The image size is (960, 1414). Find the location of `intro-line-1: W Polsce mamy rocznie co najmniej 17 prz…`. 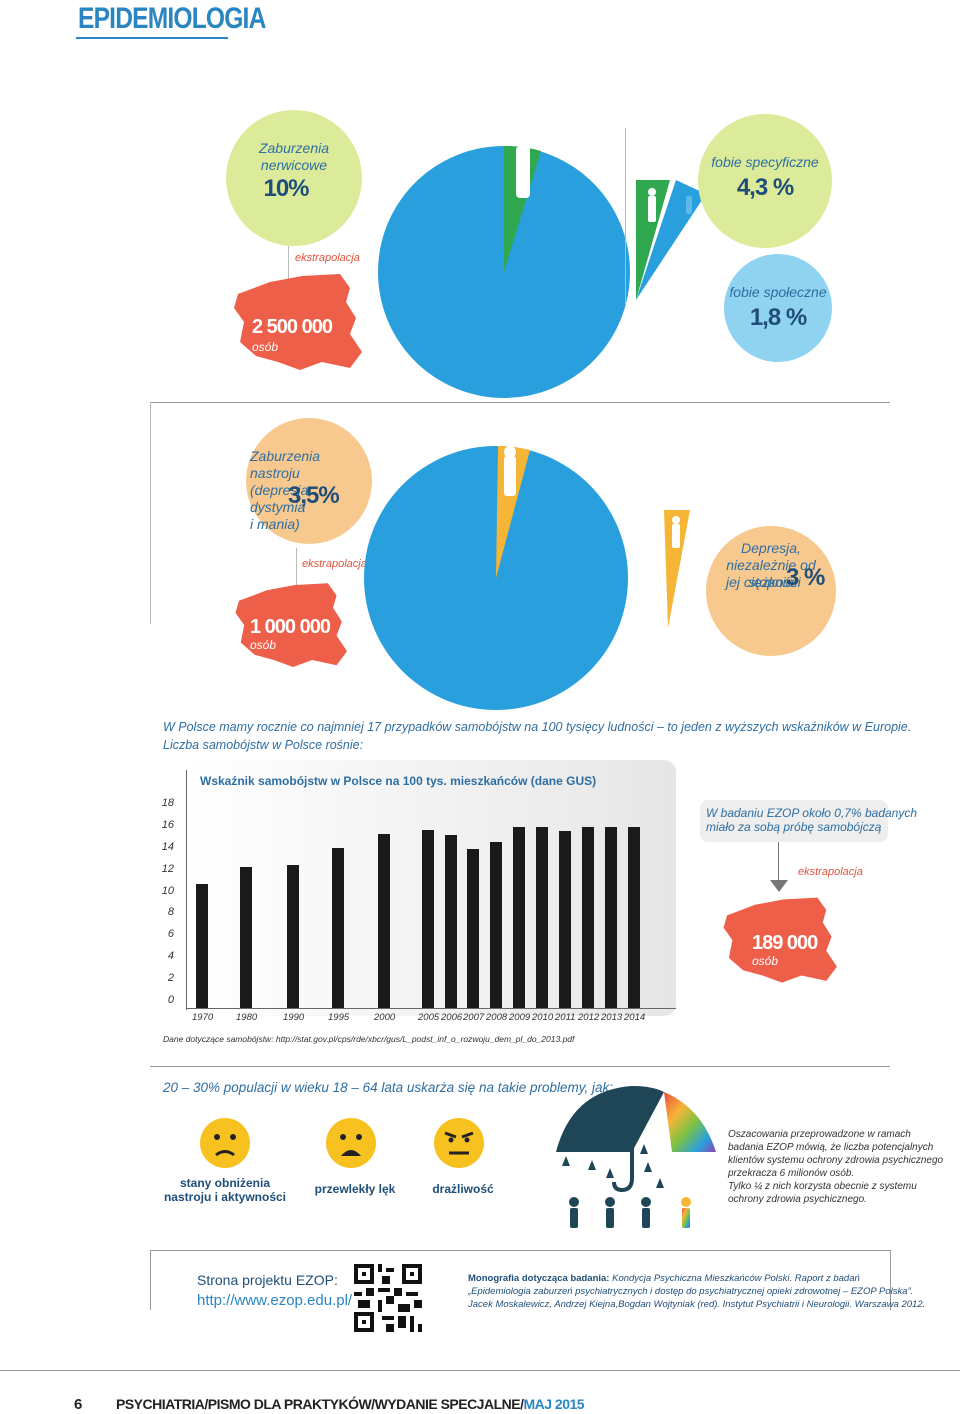

intro-line-1: W Polsce mamy rocznie co najmniej 17 prz… is located at coordinates (537, 727).